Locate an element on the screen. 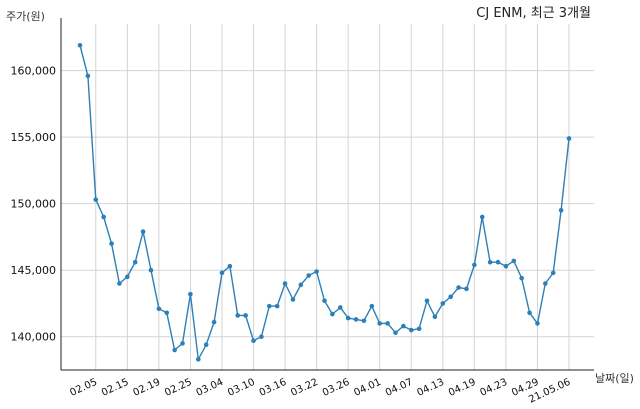  x-tick-label: 03.16 is located at coordinates (273, 388).